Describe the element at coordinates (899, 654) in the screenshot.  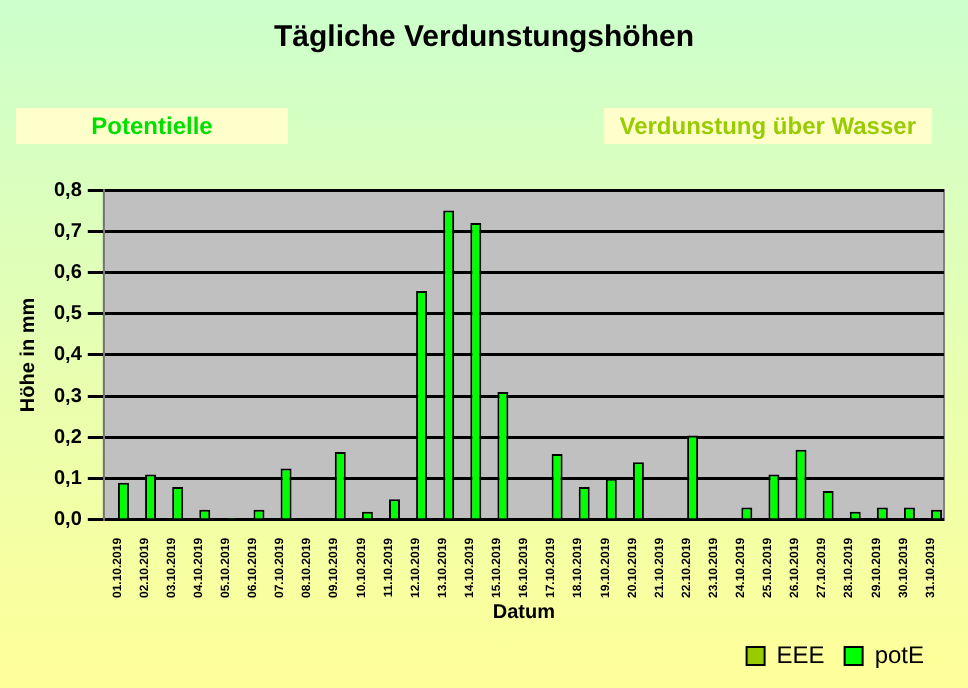
I see `legend-label: potE` at that location.